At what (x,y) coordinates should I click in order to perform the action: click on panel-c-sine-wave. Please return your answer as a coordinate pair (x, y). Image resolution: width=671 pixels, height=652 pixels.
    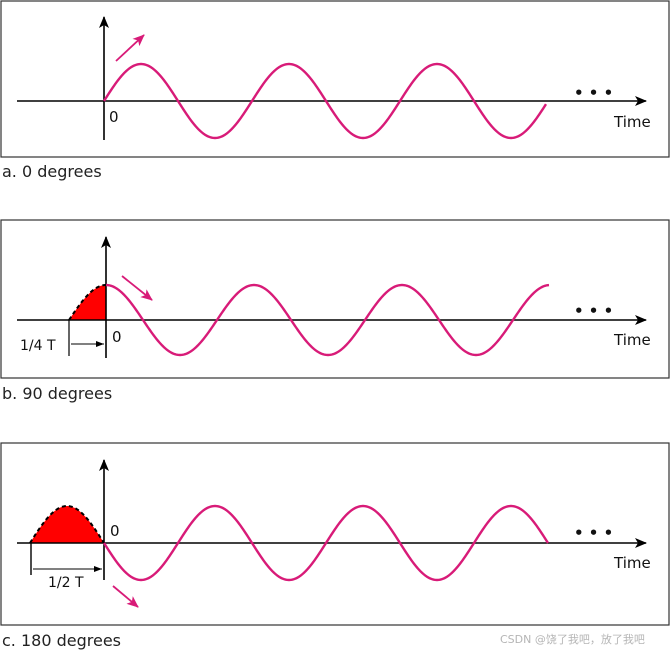
    Looking at the image, I should click on (326, 543).